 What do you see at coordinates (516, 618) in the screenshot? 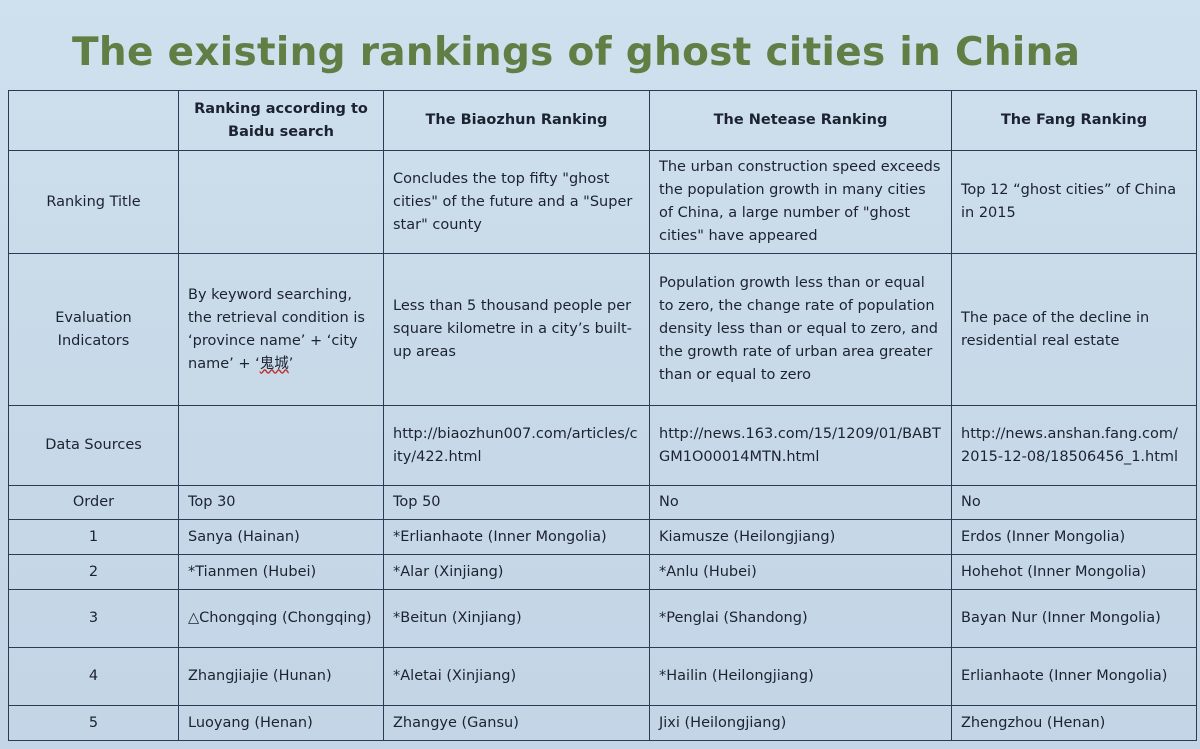
I see `biaozhun-city: *Beitun (Xinjiang)` at bounding box center [516, 618].